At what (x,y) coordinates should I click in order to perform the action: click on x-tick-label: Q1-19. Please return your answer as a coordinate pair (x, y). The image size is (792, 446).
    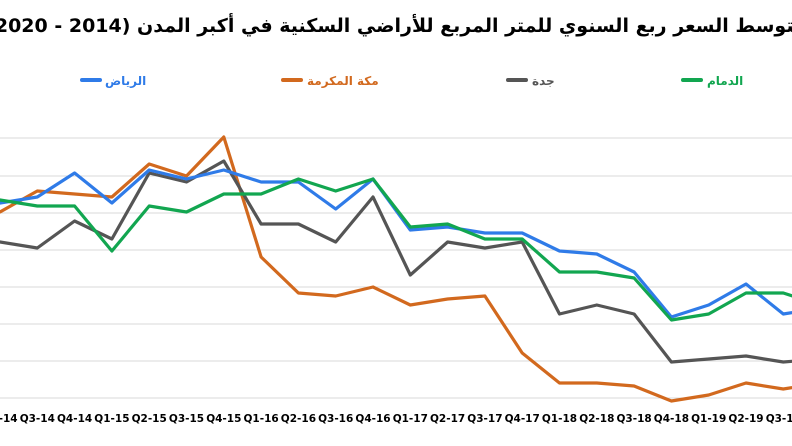
    Looking at the image, I should click on (708, 419).